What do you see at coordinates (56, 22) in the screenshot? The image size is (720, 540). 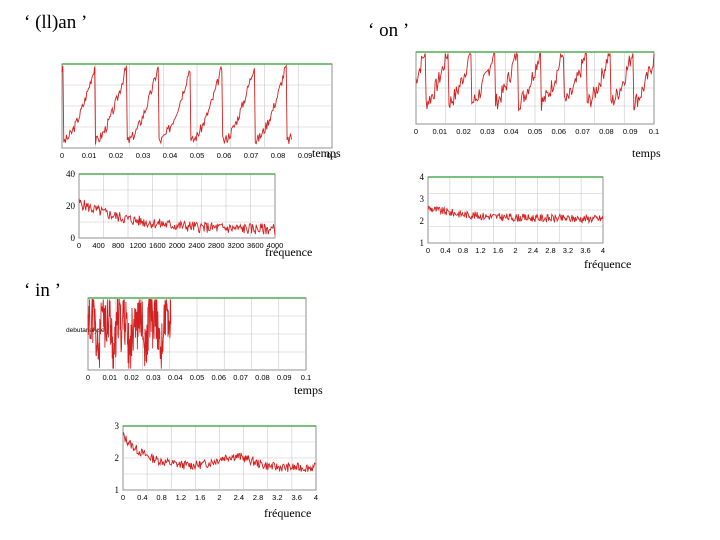 I see `title-llan: ‘ (ll)an ’` at bounding box center [56, 22].